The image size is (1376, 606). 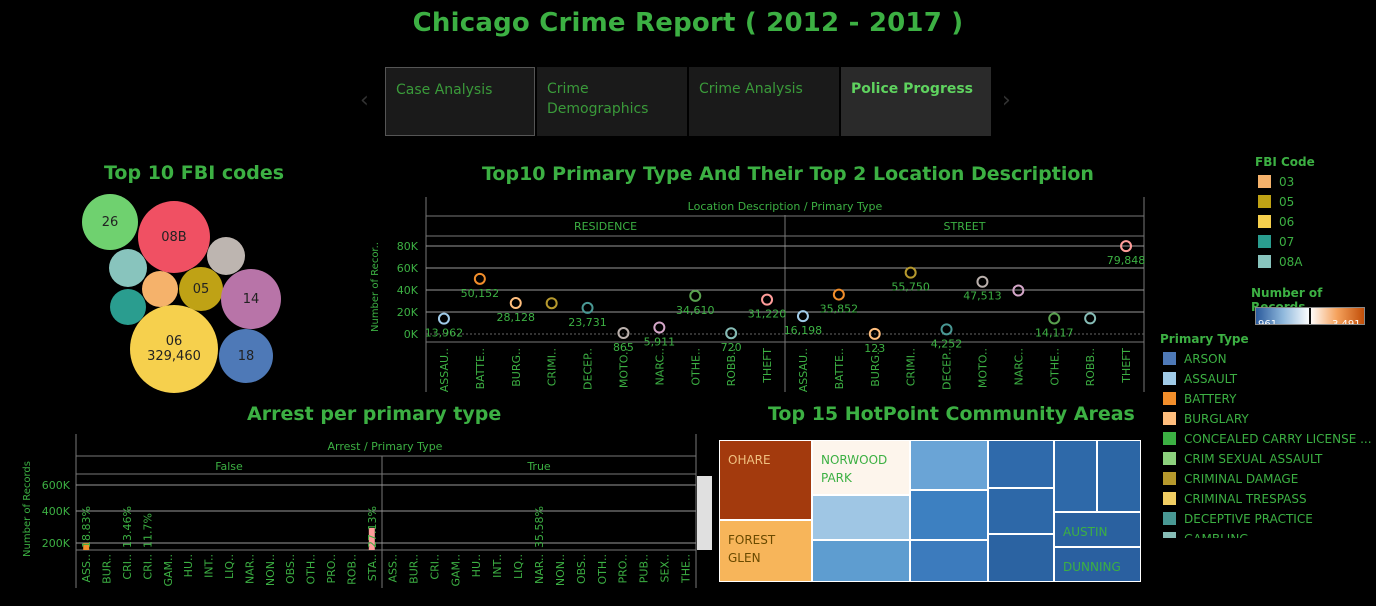 I want to click on fbi-bubble-label: 26, so click(x=110, y=222).